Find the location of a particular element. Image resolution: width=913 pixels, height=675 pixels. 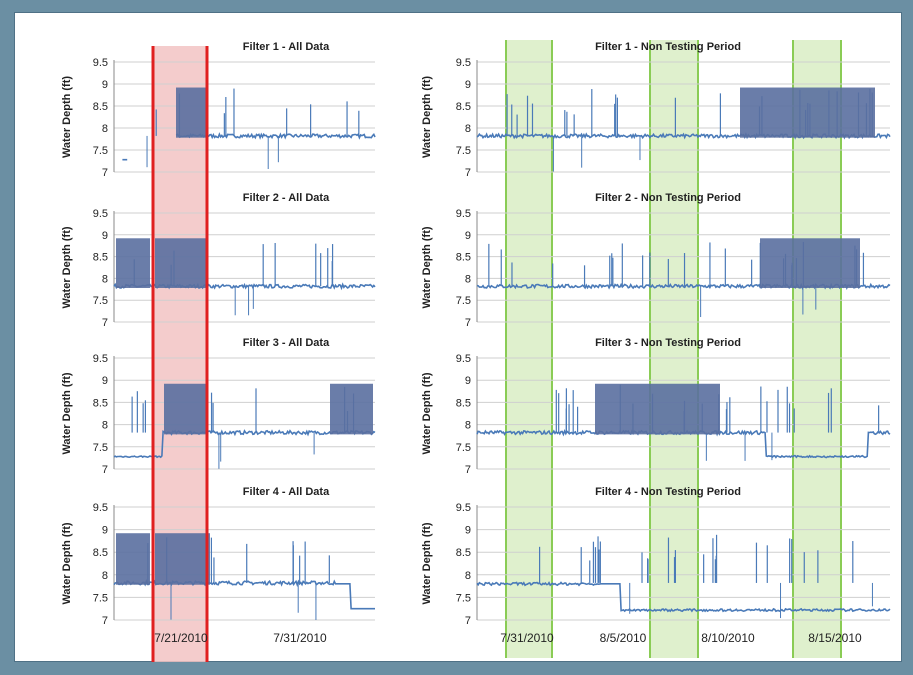

panel-title: Filter 4 - Non Testing Period is located at coordinates (668, 492).